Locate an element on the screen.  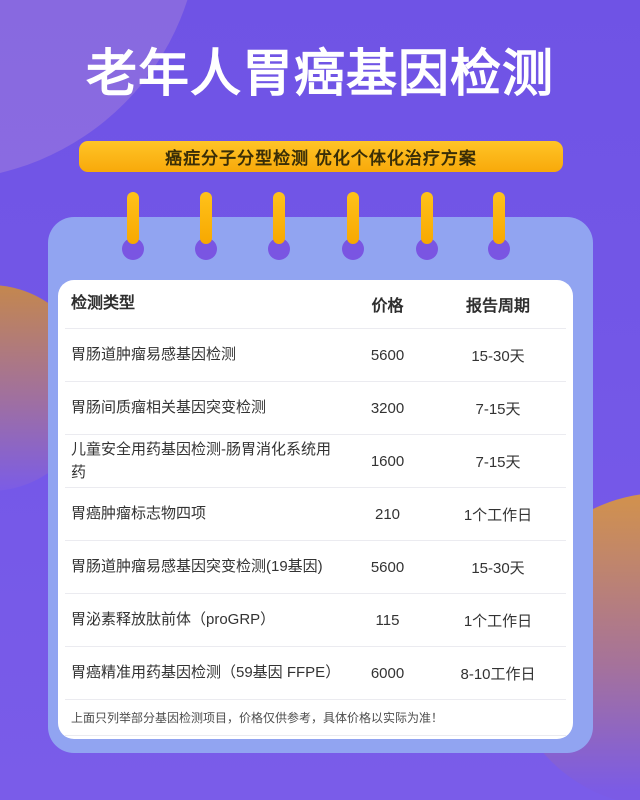
table-header-row: 检测类型 价格 报告周期 is located at coordinates (315, 304).